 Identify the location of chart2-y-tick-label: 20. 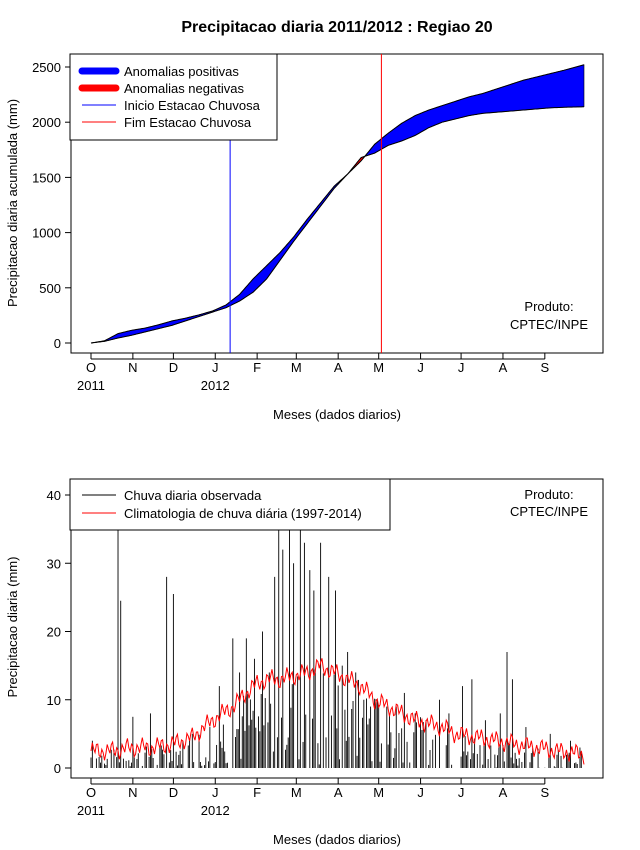
(54, 632).